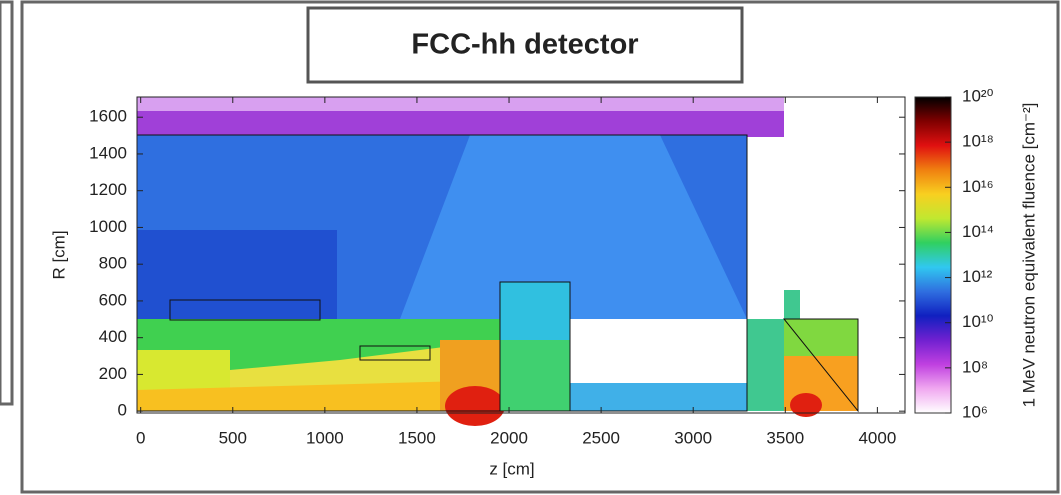 This screenshot has height=495, width=1061. Describe the element at coordinates (693, 437) in the screenshot. I see `x-tick-label: 3000` at that location.